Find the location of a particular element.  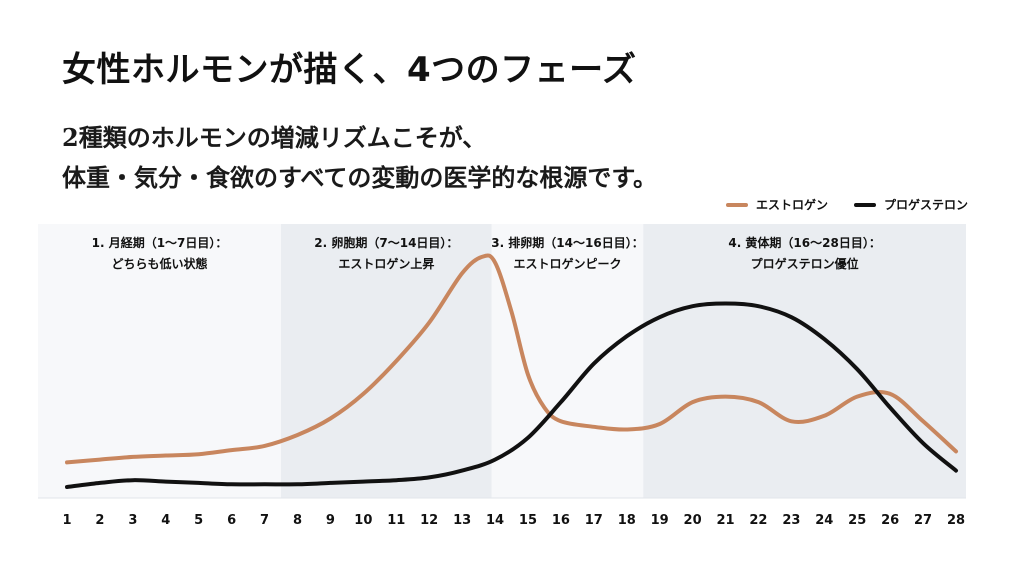

phase-label-1-line-2: どちらも低い状態 is located at coordinates (160, 263).